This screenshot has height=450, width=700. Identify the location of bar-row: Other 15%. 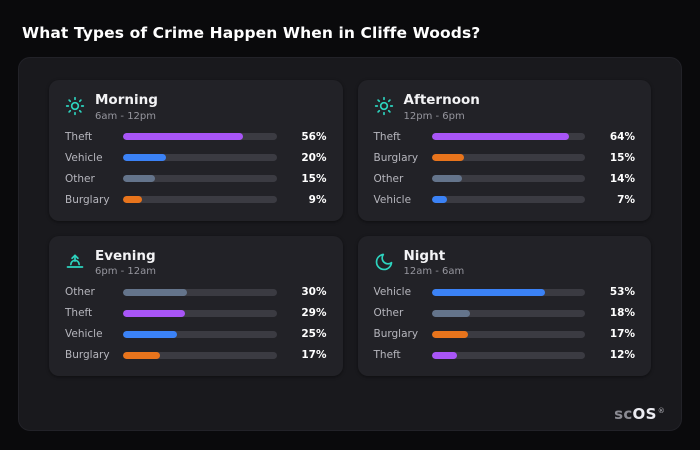
(196, 179).